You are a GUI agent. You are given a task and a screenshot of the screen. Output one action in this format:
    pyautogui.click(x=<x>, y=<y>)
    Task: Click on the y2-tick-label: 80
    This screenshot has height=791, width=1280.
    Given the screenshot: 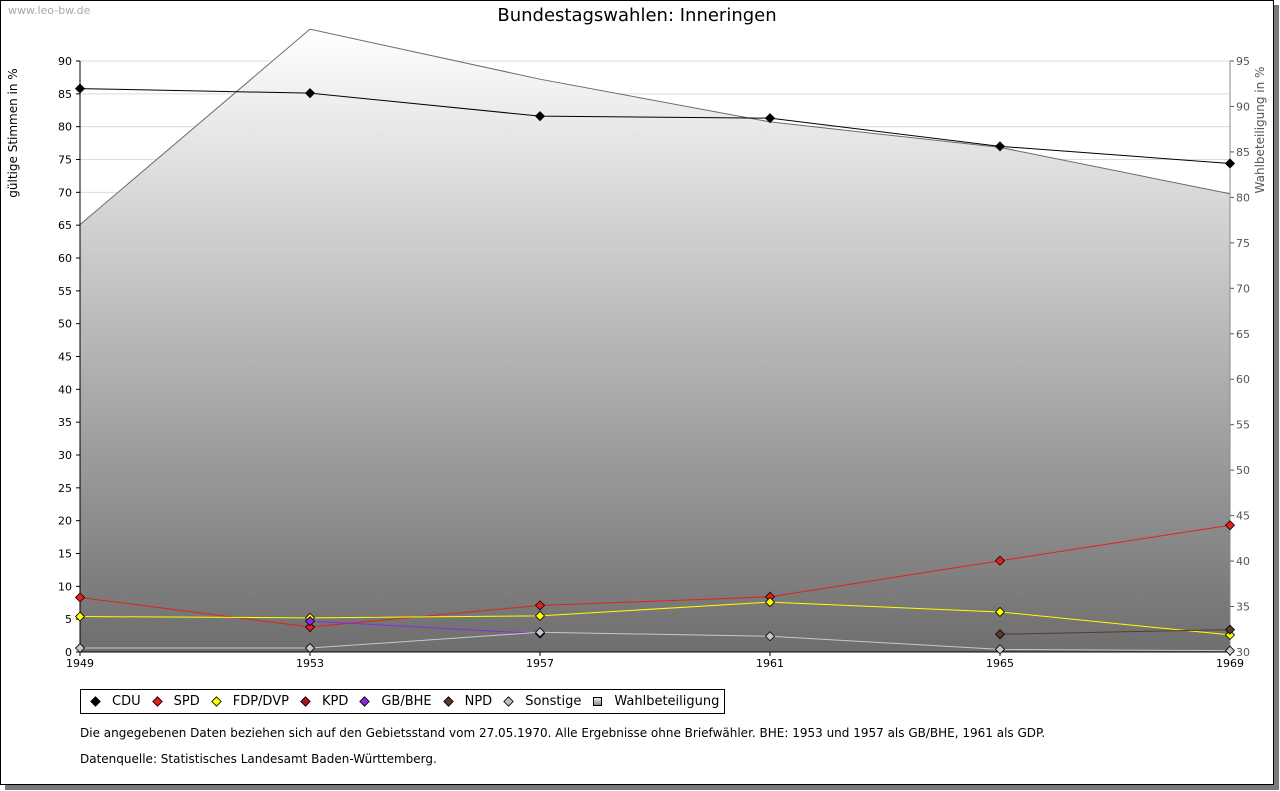 What is the action you would take?
    pyautogui.click(x=1243, y=197)
    